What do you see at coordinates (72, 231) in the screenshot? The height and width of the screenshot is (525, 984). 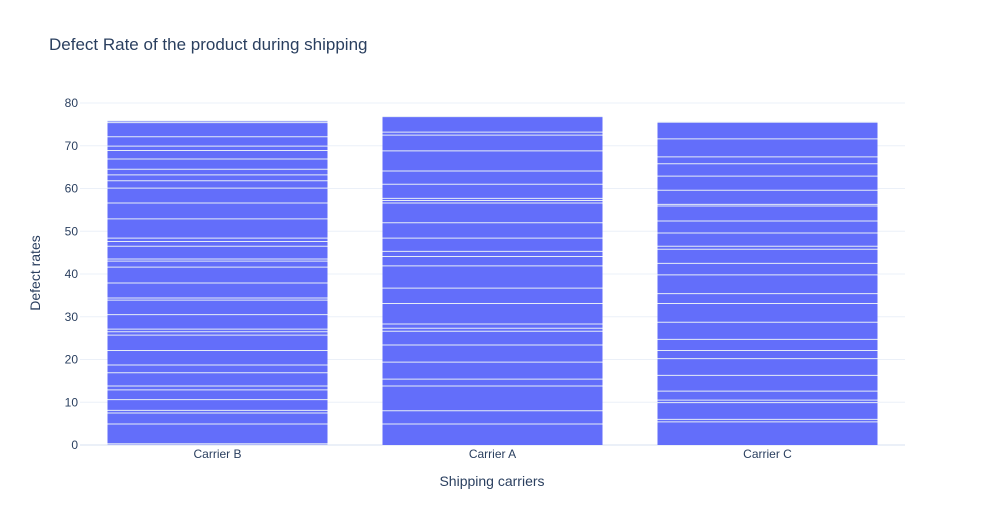 I see `y-tick-label: 50` at bounding box center [72, 231].